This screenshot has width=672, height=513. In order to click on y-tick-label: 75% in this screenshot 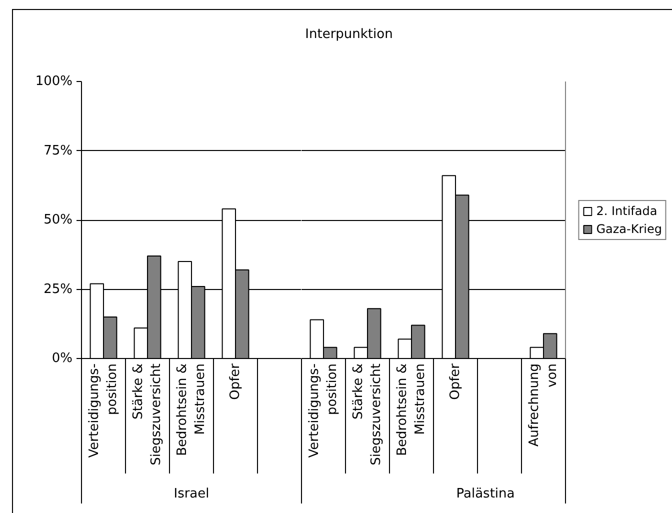, I will do `click(58, 150)`.